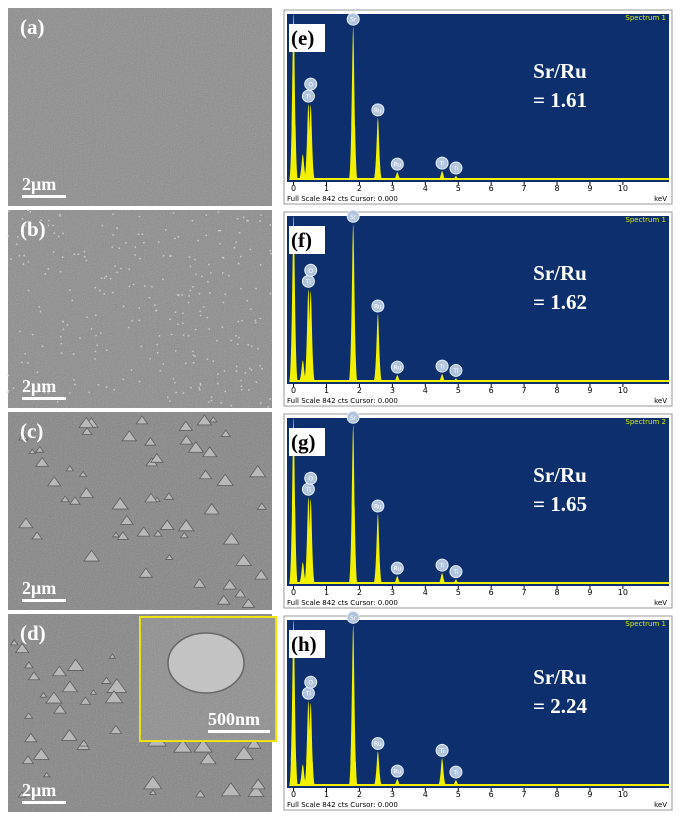  Describe the element at coordinates (303, 442) in the screenshot. I see `panel-label: (g)` at that location.